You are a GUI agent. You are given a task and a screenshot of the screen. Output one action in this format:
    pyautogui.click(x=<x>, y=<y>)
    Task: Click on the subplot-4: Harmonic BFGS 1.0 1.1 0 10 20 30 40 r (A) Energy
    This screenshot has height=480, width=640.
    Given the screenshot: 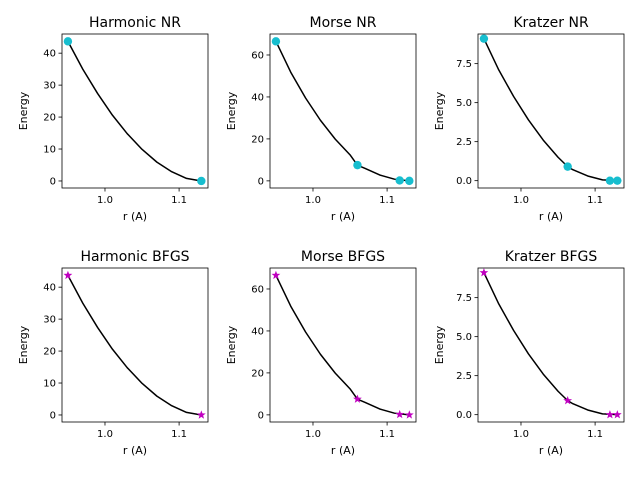 What is the action you would take?
    pyautogui.click(x=113, y=353)
    